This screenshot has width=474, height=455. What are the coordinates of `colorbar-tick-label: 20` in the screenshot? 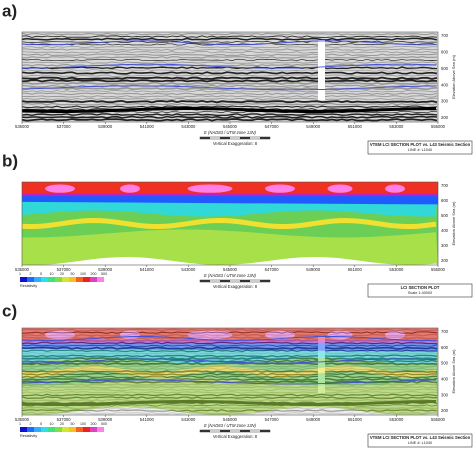 It's located at (62, 274).